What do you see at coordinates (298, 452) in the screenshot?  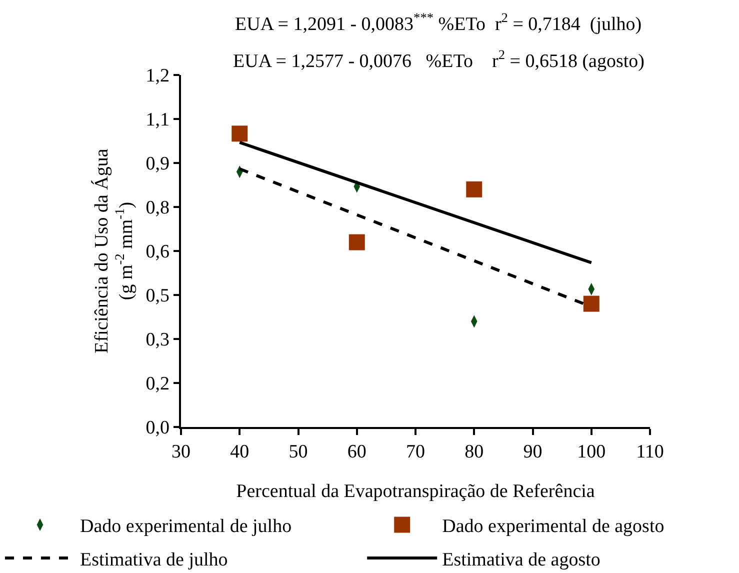 I see `x-tick-label: 50` at bounding box center [298, 452].